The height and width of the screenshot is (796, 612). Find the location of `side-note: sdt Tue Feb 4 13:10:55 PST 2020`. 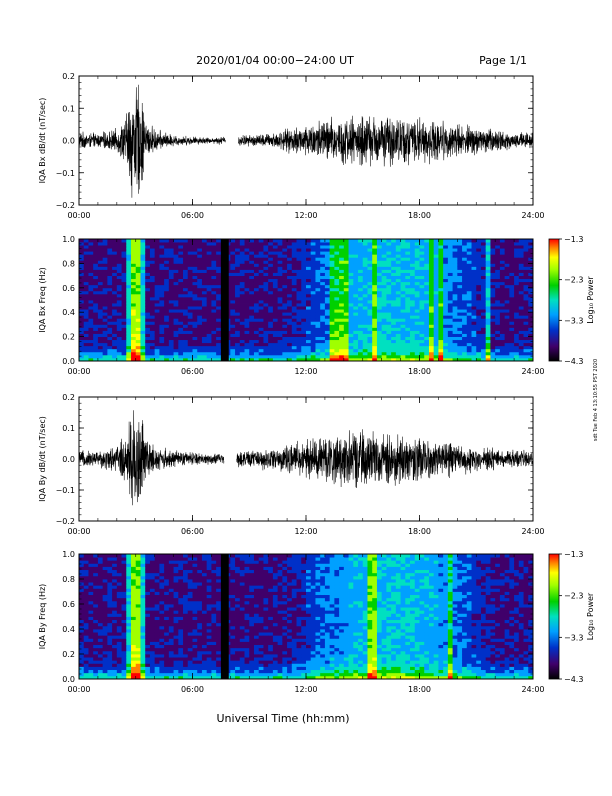

side-note: sdt Tue Feb 4 13:10:55 PST 2020 is located at coordinates (596, 400).